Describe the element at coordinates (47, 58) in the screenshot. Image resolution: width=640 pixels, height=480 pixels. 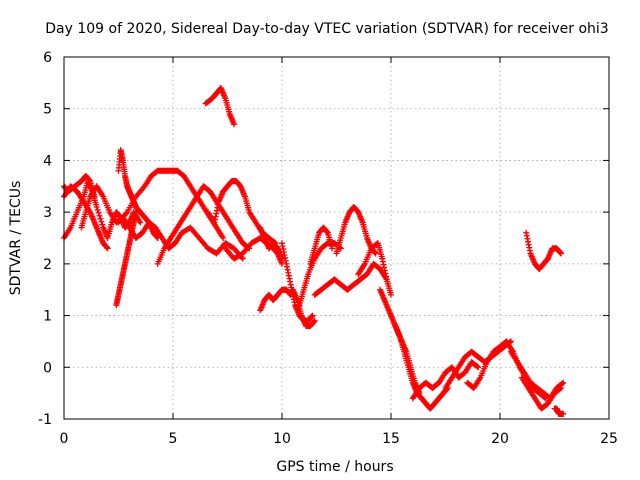
I see `y-tick-label: 6` at that location.